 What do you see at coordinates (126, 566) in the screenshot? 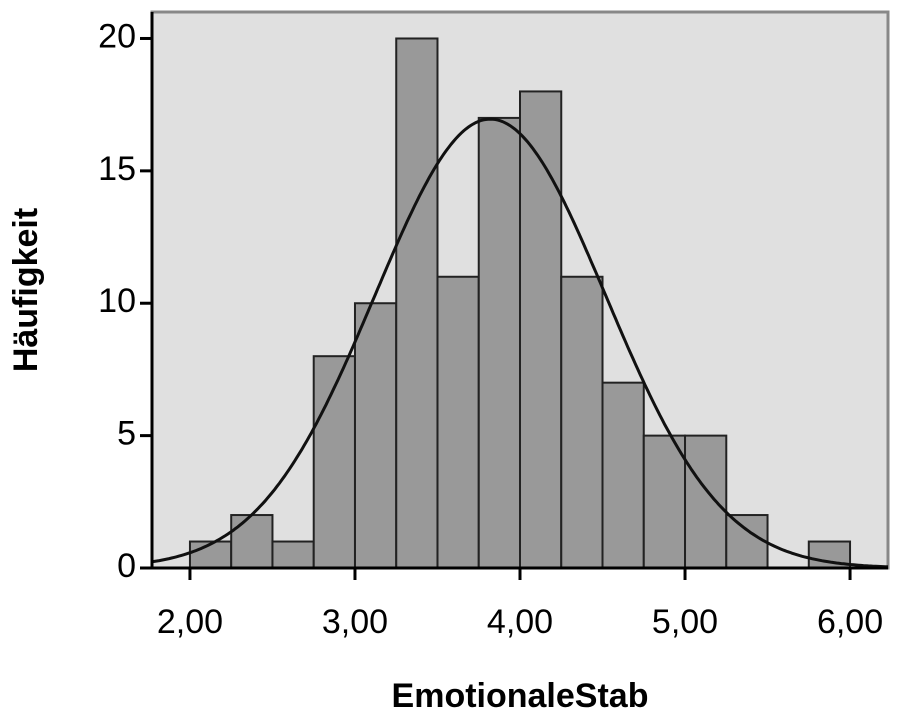
I see `y-tick-label: 0` at bounding box center [126, 566].